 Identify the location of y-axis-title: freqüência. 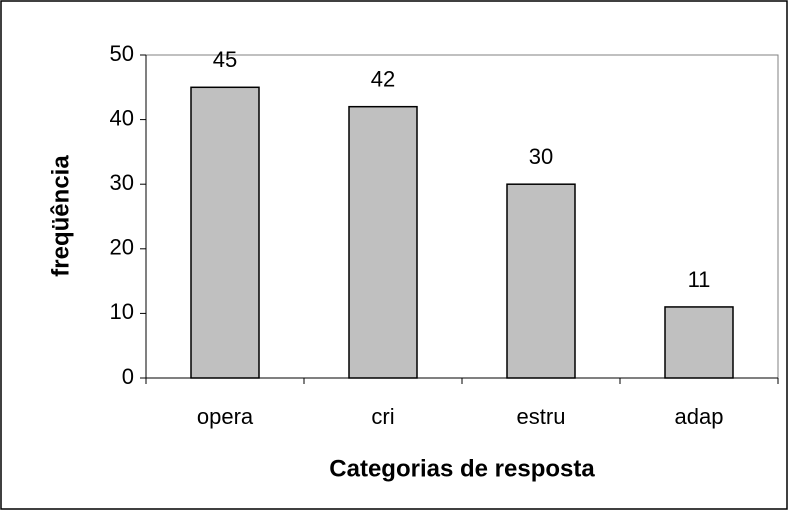
(60, 216).